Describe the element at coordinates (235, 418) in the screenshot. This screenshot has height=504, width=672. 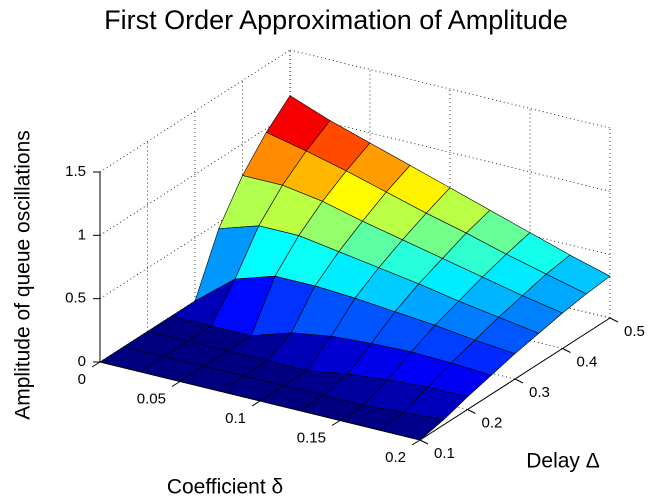
I see `x-tick-label: 0.1` at that location.